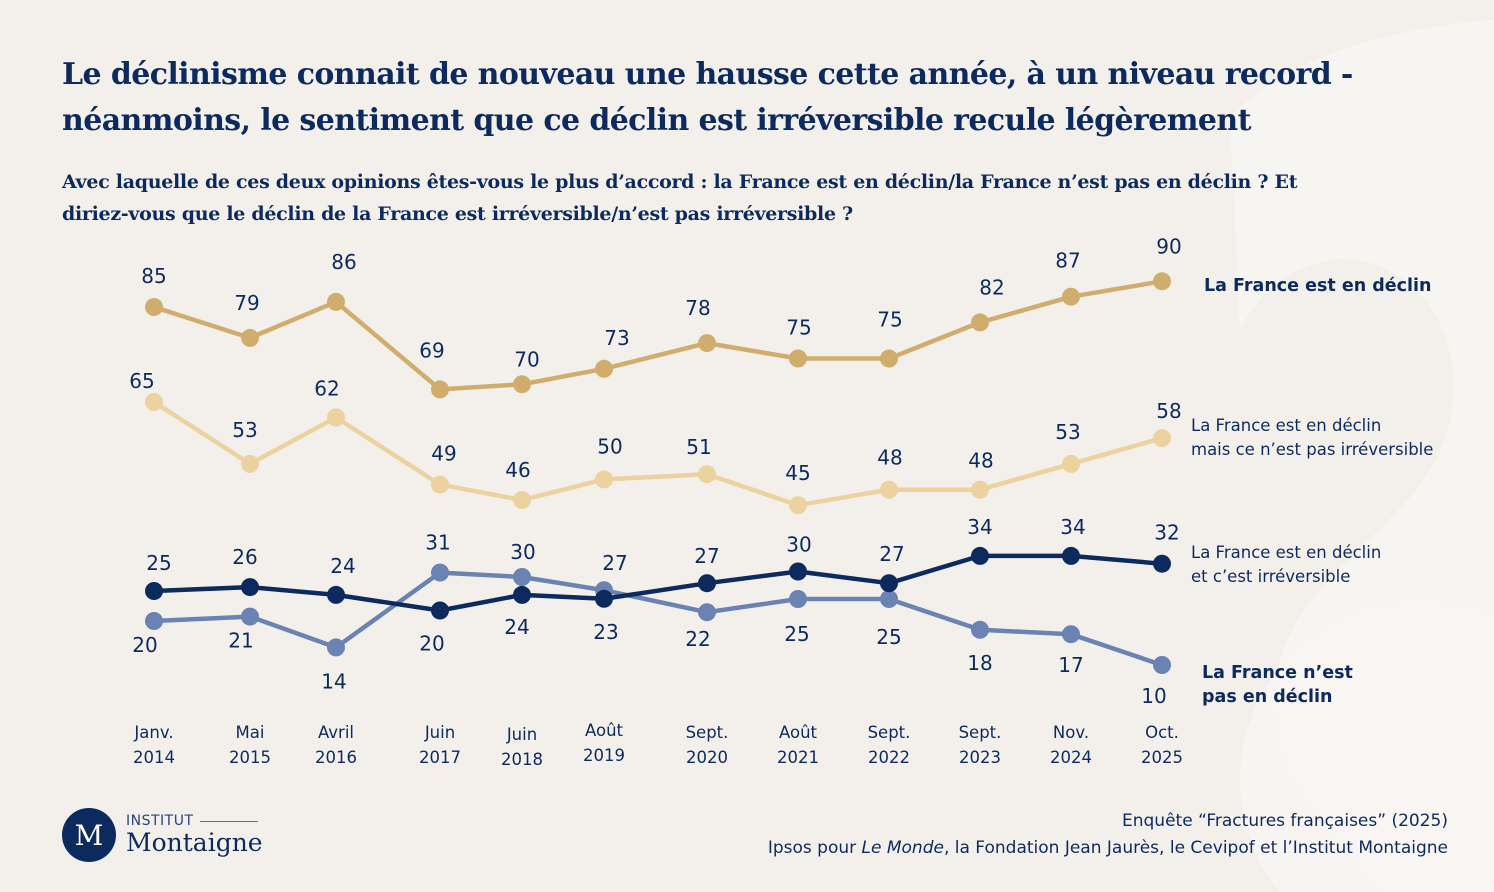 The height and width of the screenshot is (892, 1494). Describe the element at coordinates (250, 757) in the screenshot. I see `x-tick-label-year: 2015` at that location.